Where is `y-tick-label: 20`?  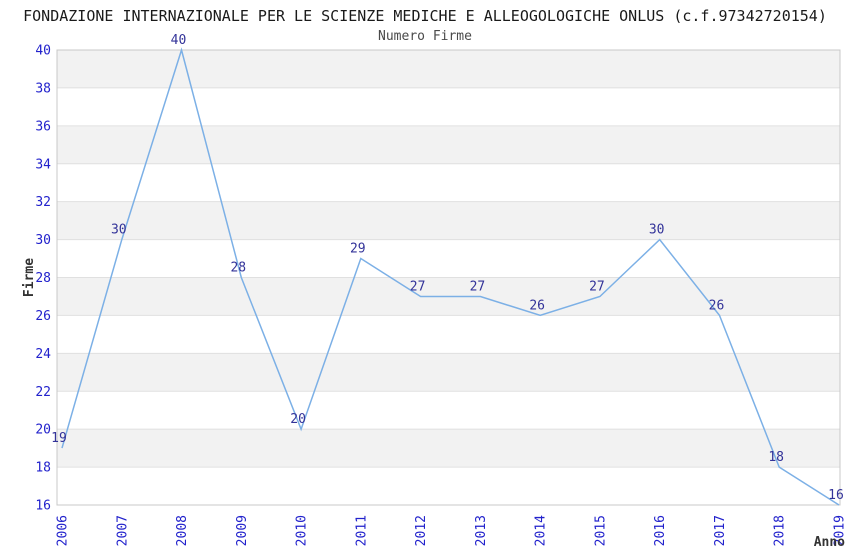 y-tick-label: 20 is located at coordinates (43, 430).